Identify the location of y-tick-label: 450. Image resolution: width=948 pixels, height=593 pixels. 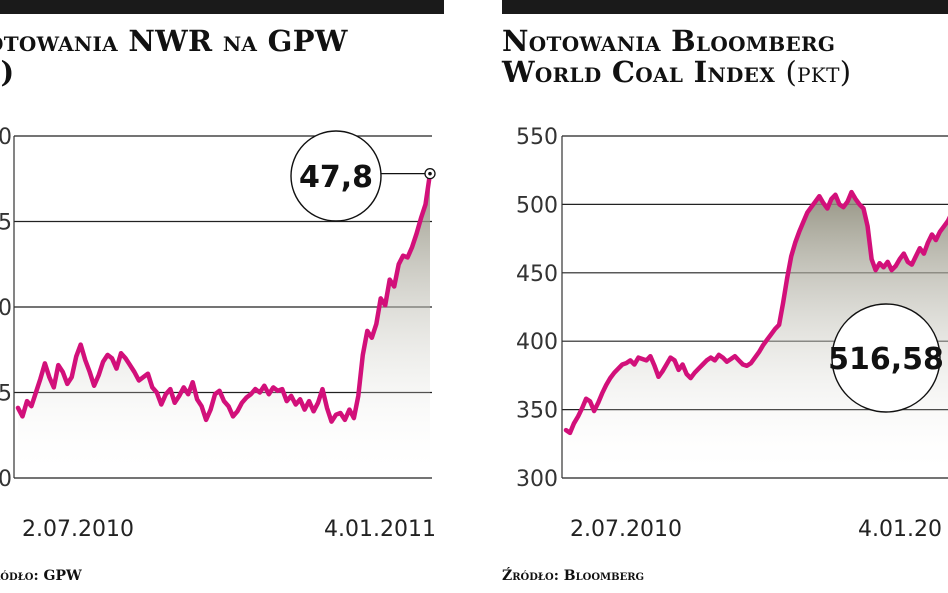
(537, 274).